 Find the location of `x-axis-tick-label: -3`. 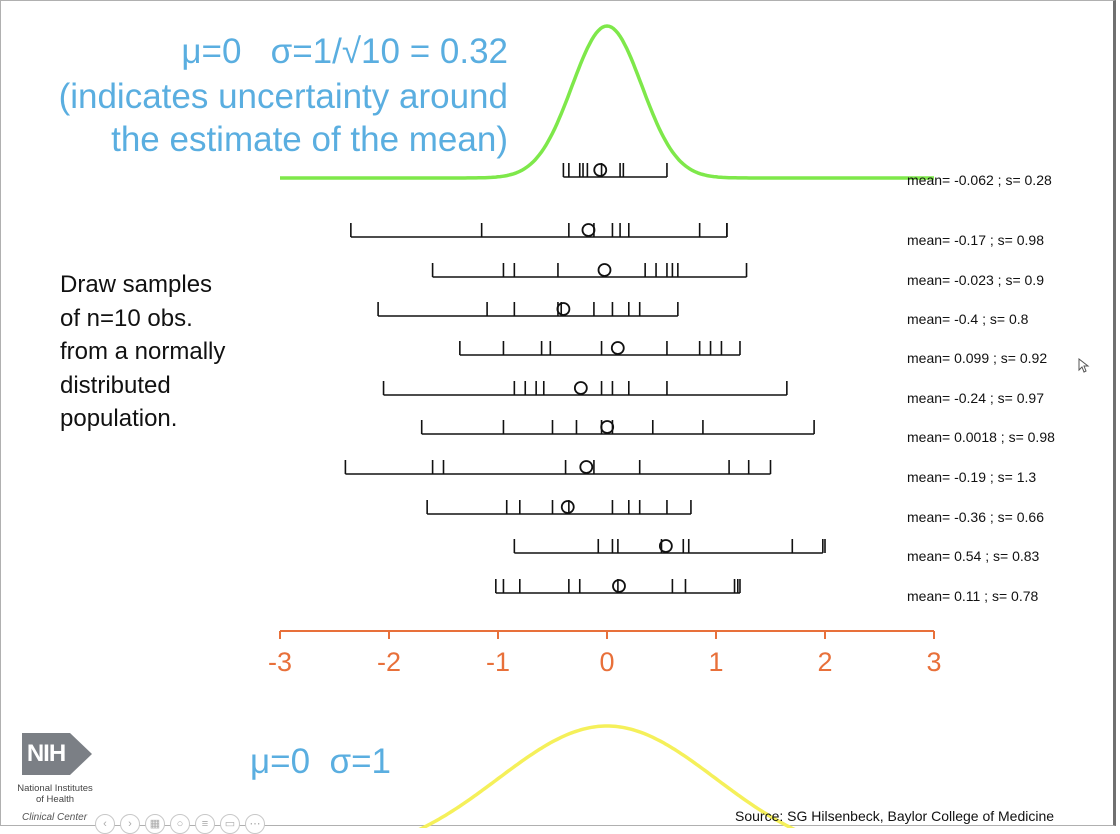

x-axis-tick-label: -3 is located at coordinates (280, 662).